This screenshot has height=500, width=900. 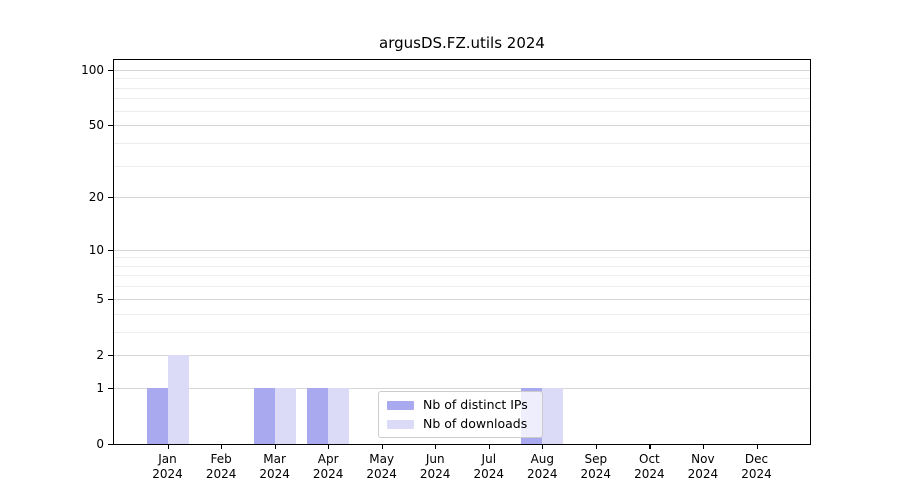 What do you see at coordinates (329, 446) in the screenshot?
I see `x-tick-apr` at bounding box center [329, 446].